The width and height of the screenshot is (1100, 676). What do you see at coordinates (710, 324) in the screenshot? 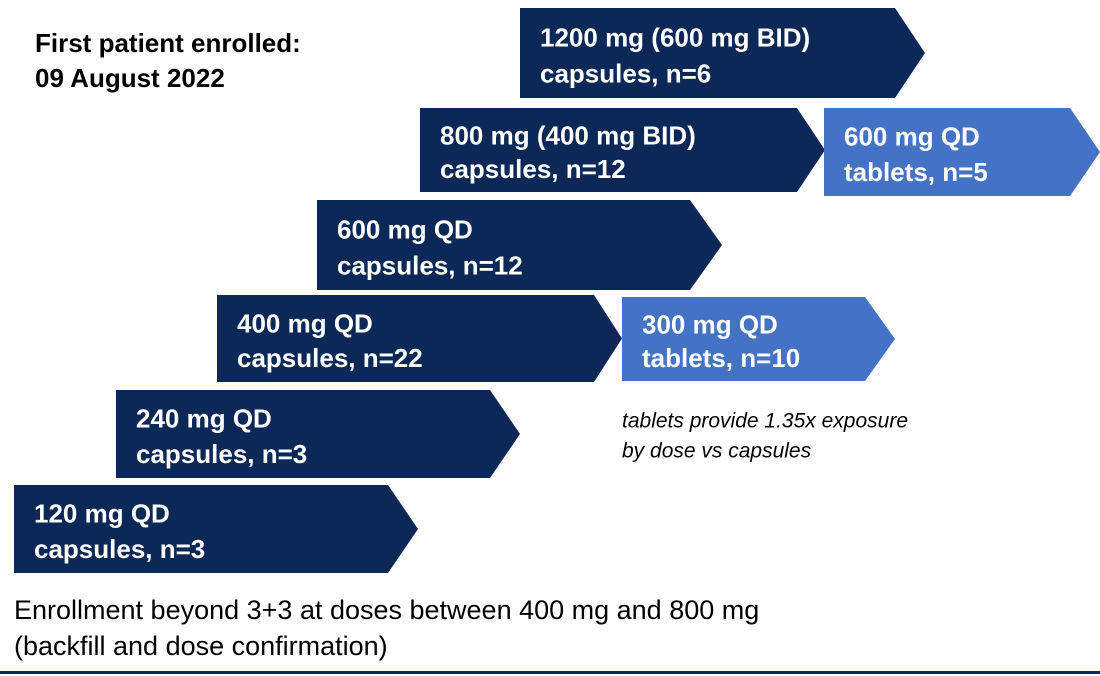
I see `step-label: 300 mg QD` at bounding box center [710, 324].